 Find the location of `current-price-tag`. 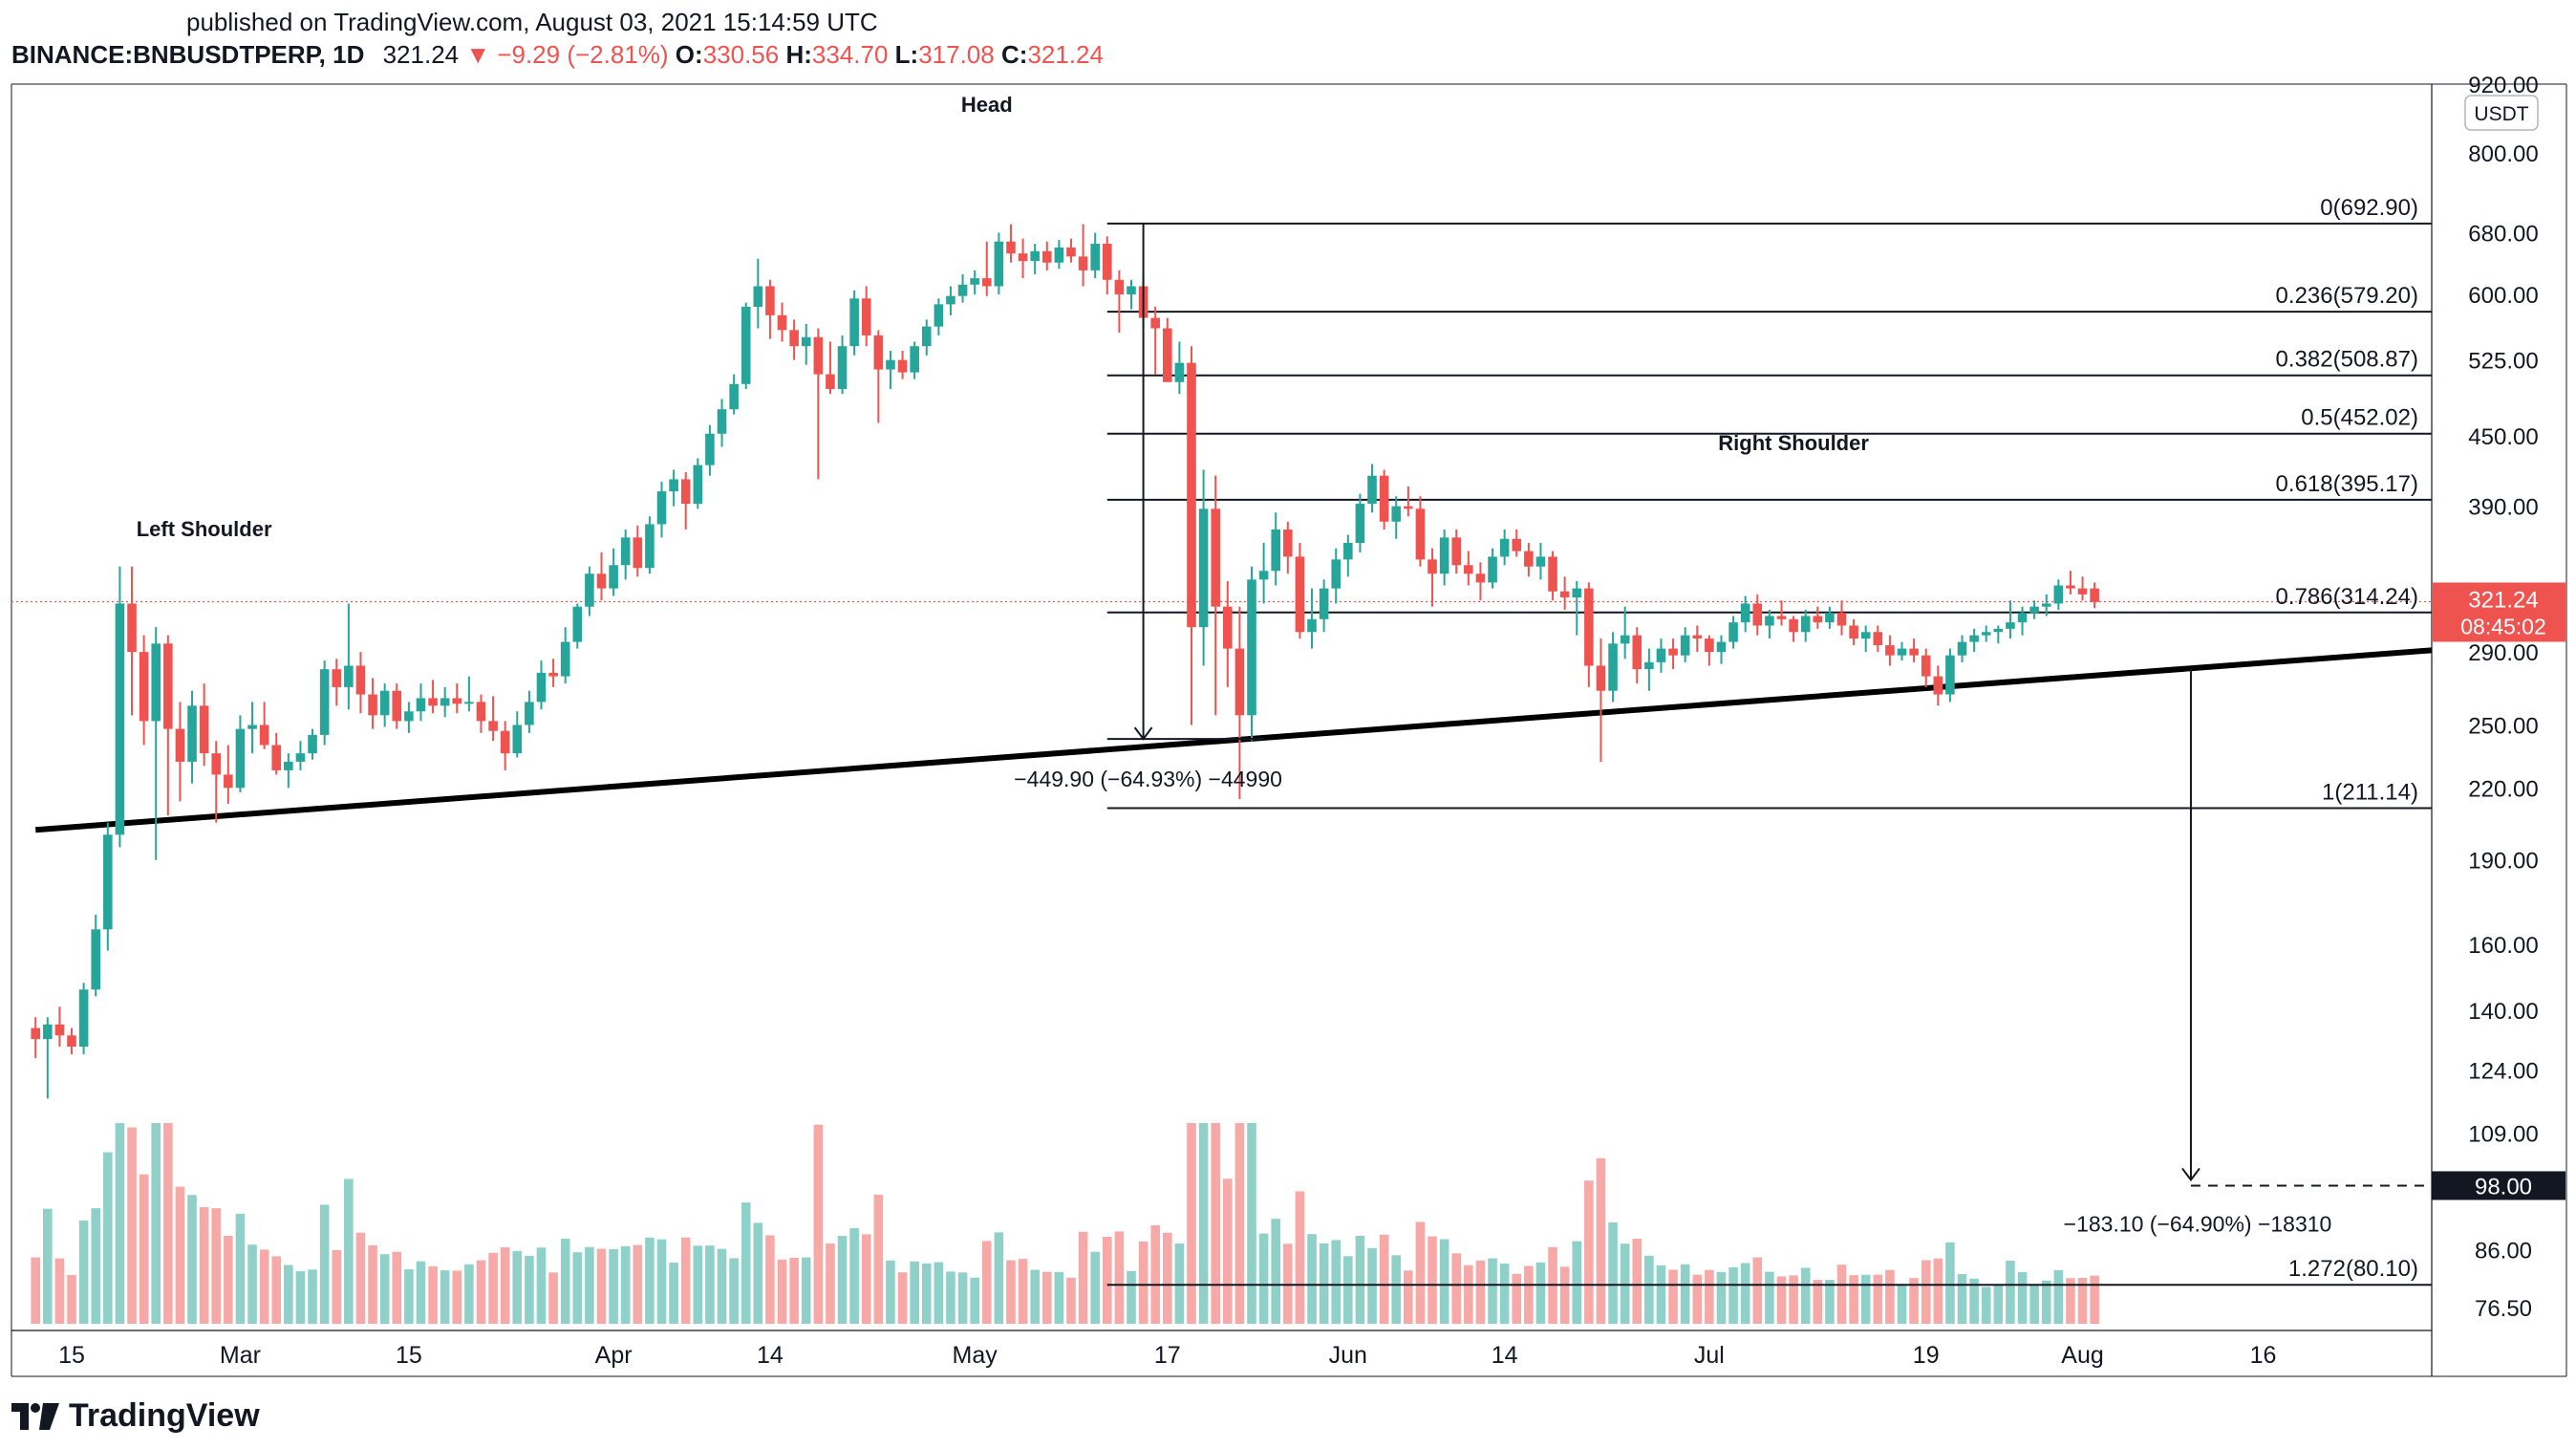

current-price-tag is located at coordinates (2498, 612).